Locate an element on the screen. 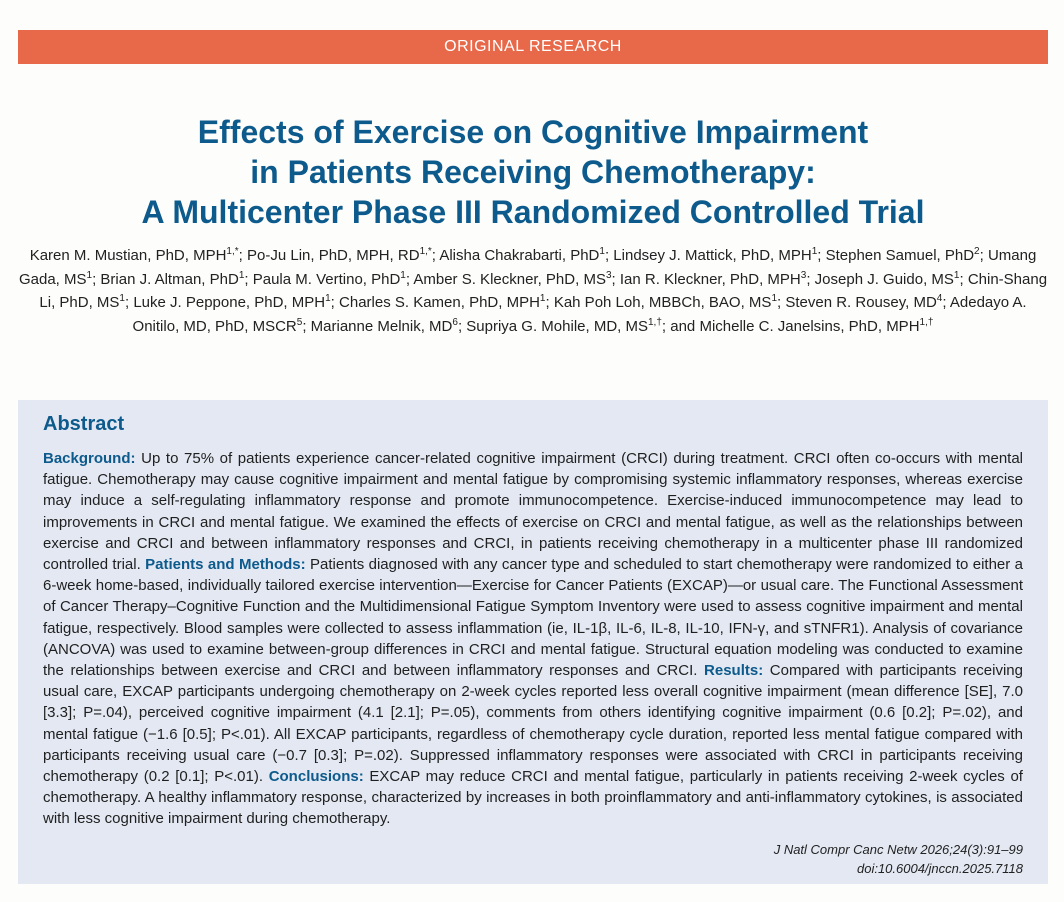 The width and height of the screenshot is (1064, 902). author-item: Kah Poh Loh, MBBCh, BAO, MS1; is located at coordinates (669, 302).